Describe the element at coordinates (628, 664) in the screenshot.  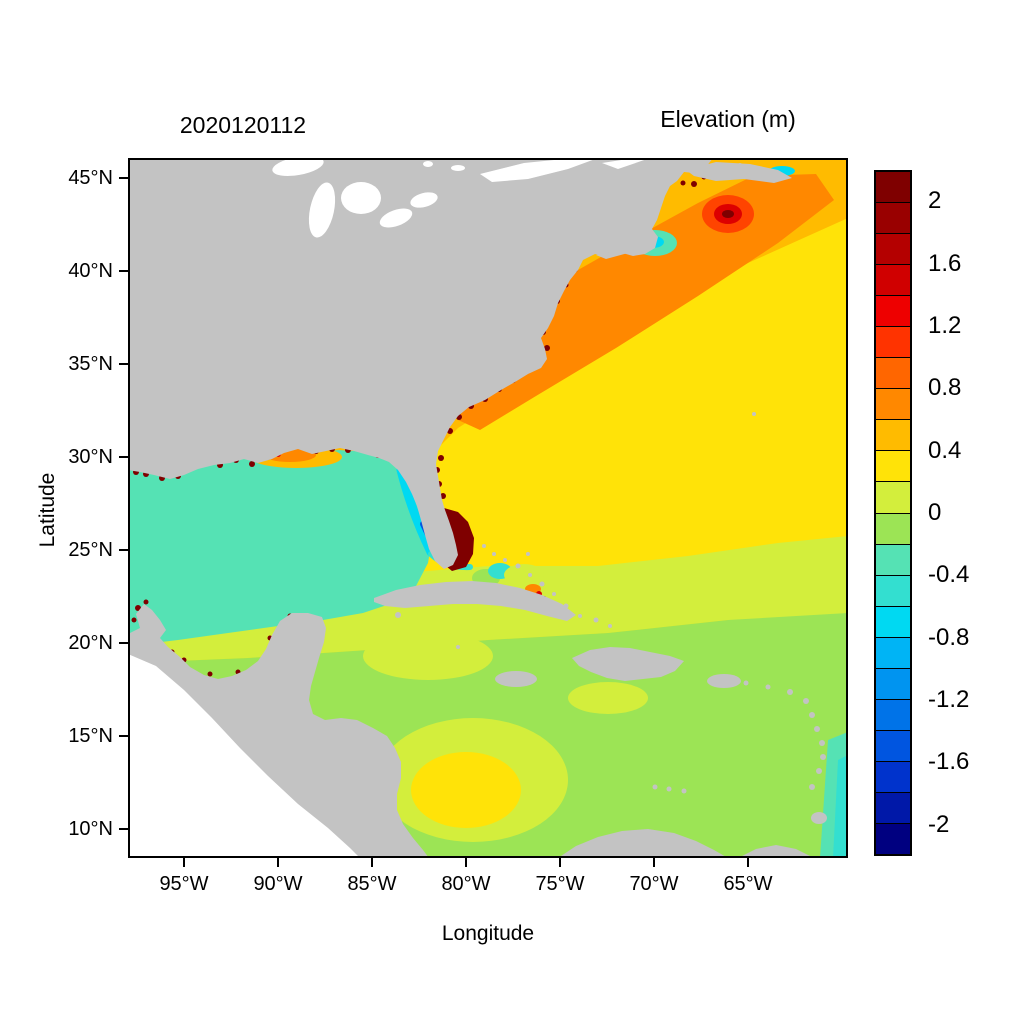
I see `hispaniola` at that location.